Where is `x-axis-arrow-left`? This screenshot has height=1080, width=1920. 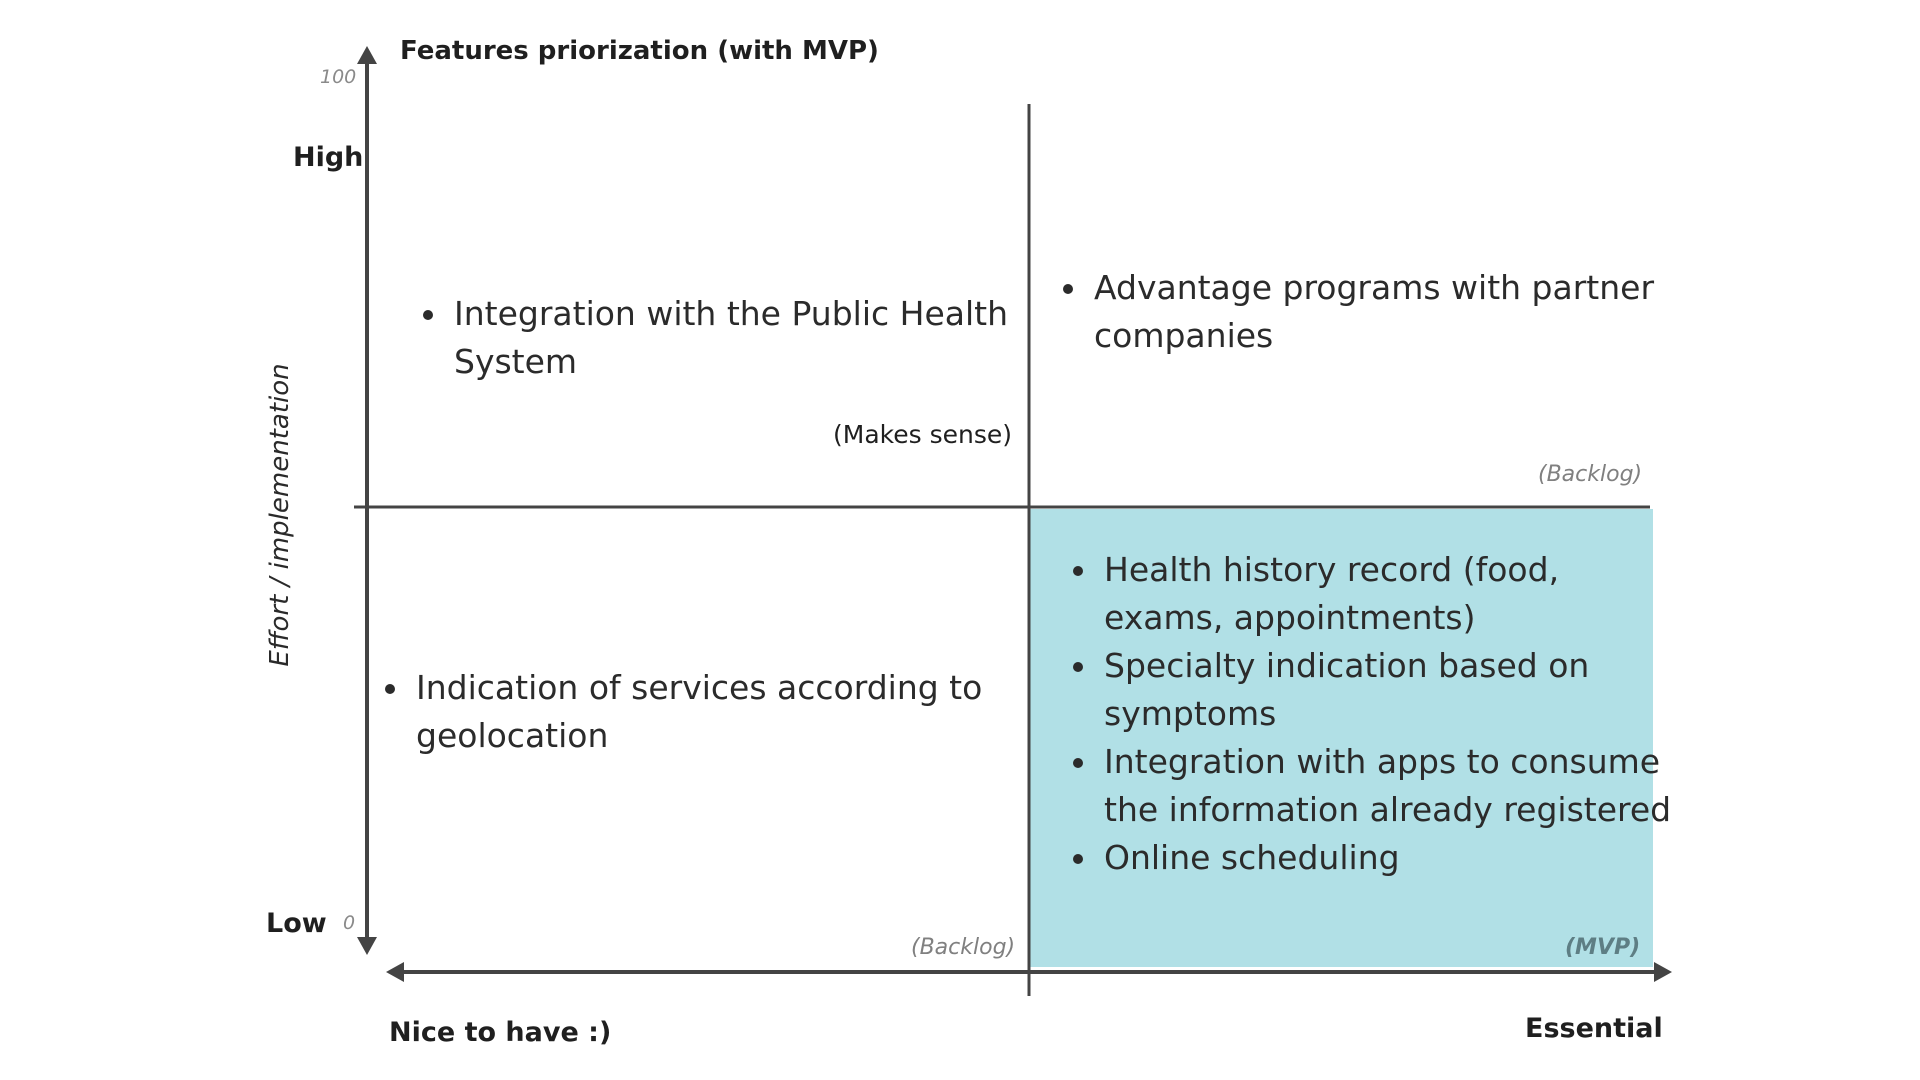
x-axis-arrow-left is located at coordinates (395, 972).